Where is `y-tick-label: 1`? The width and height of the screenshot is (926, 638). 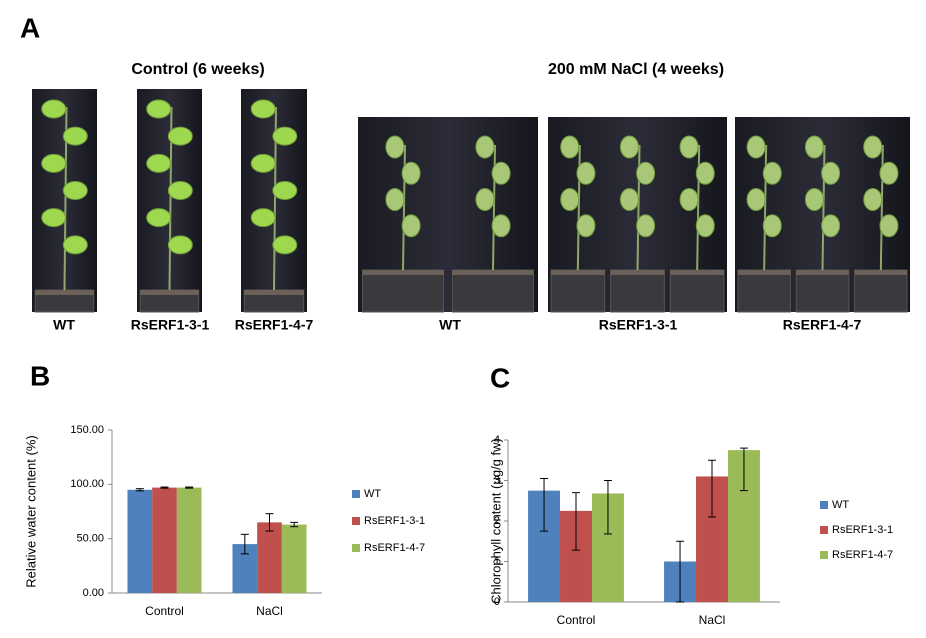 y-tick-label: 1 is located at coordinates (497, 561).